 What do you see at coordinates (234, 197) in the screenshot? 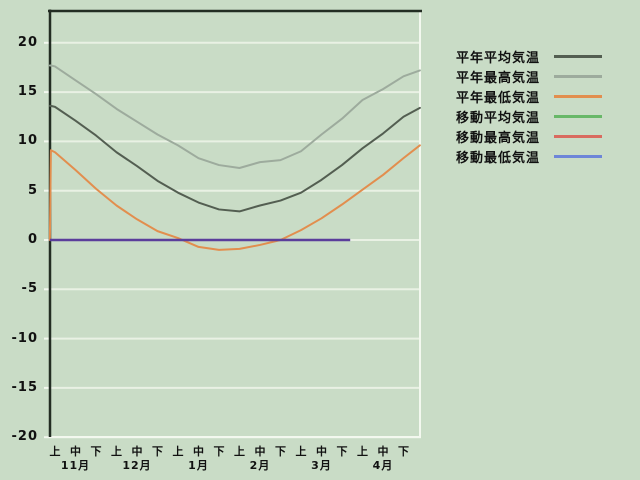
I see `normal-min-line` at bounding box center [234, 197].